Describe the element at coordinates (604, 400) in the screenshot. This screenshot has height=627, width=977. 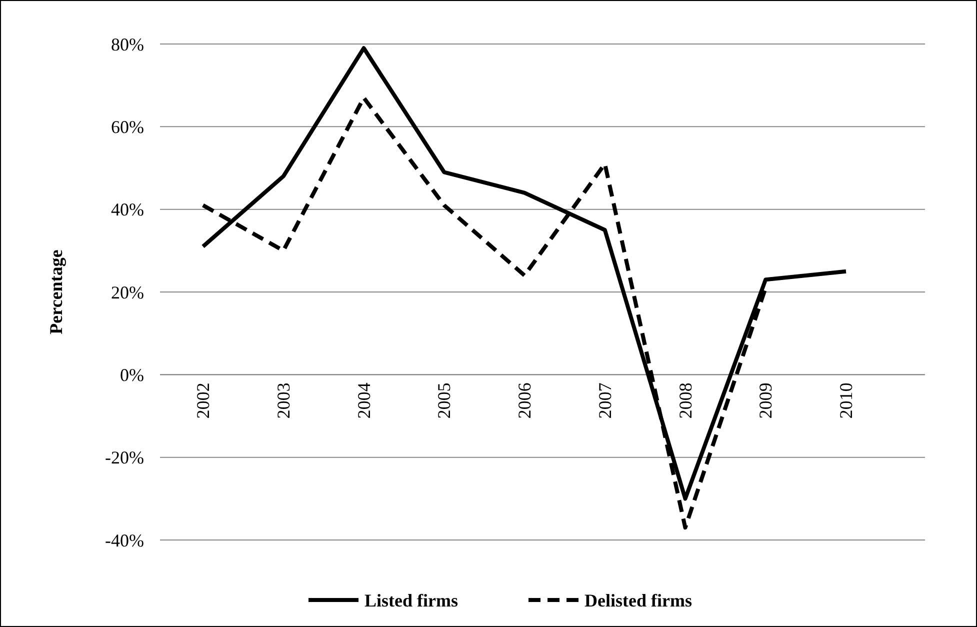
I see `x-tick-label: 2007` at that location.